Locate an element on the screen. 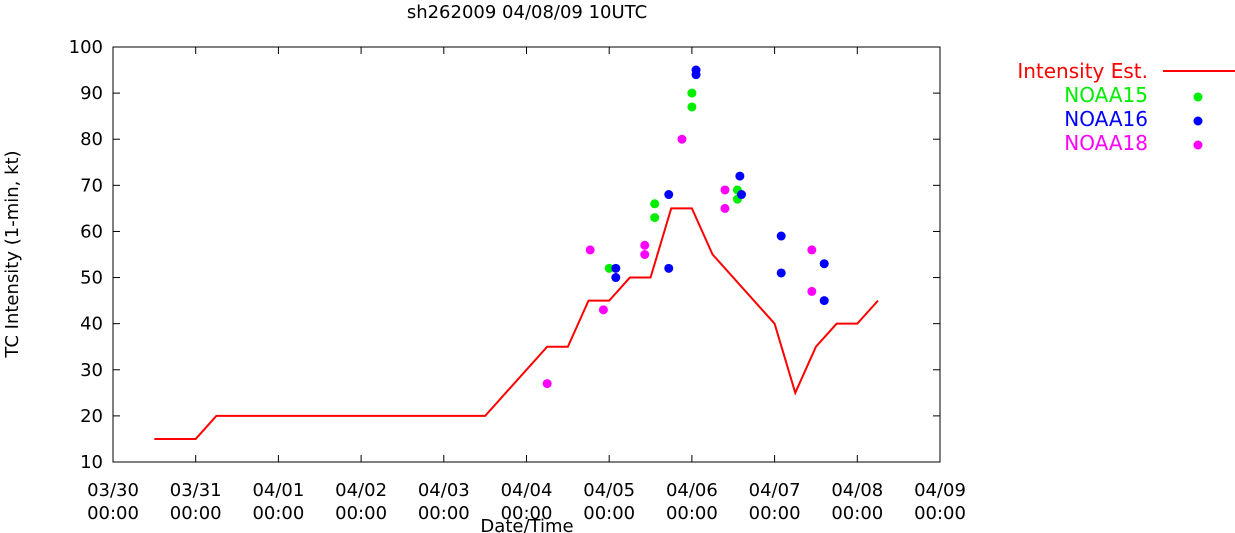 The width and height of the screenshot is (1235, 533). y-tick-label: 70 is located at coordinates (91, 185).